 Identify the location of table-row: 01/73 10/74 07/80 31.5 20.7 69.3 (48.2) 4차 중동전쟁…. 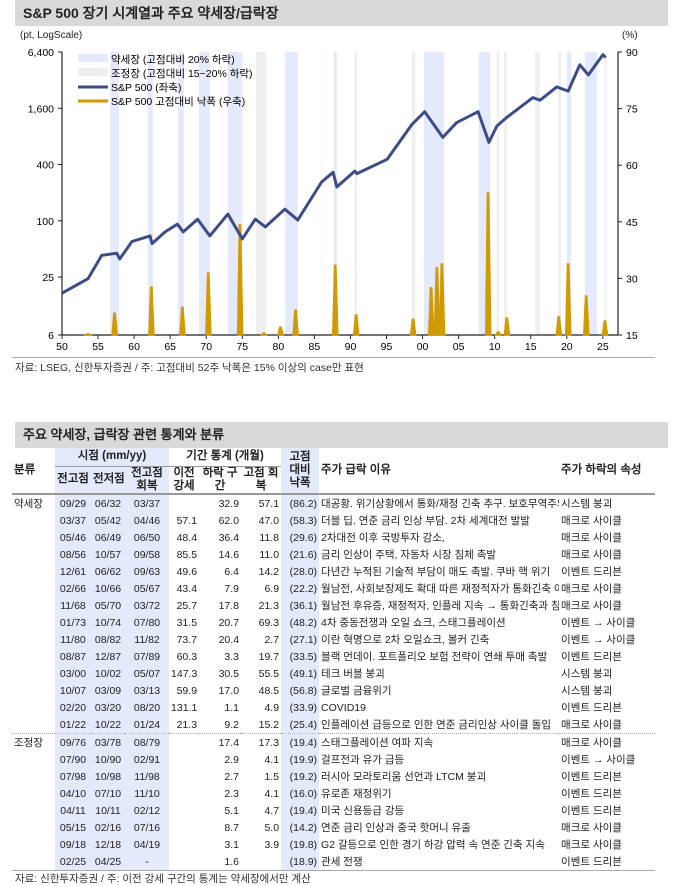
(333, 622).